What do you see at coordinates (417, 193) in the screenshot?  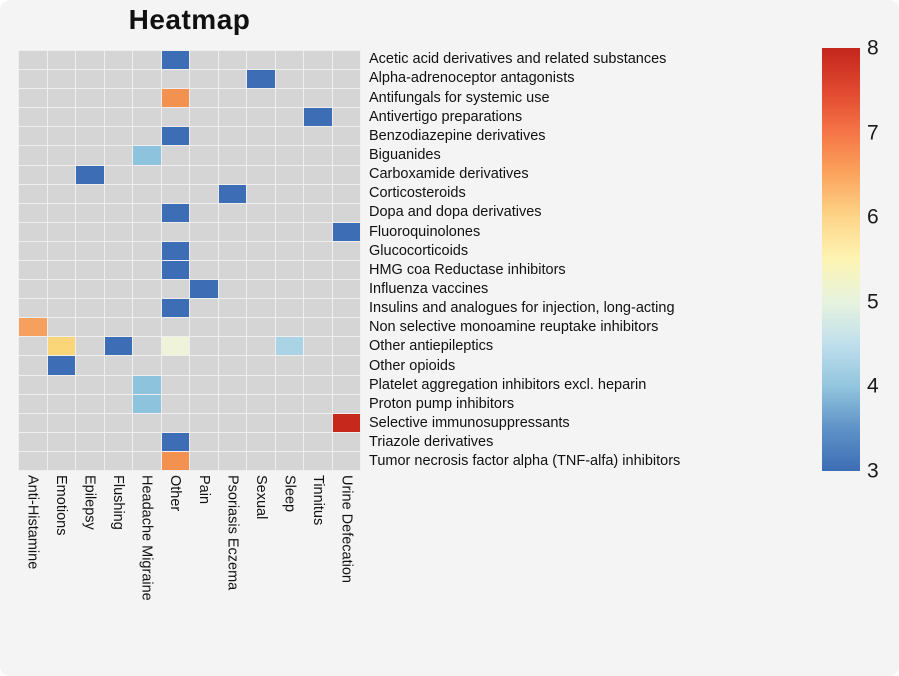 I see `row-label: Corticosteroids` at bounding box center [417, 193].